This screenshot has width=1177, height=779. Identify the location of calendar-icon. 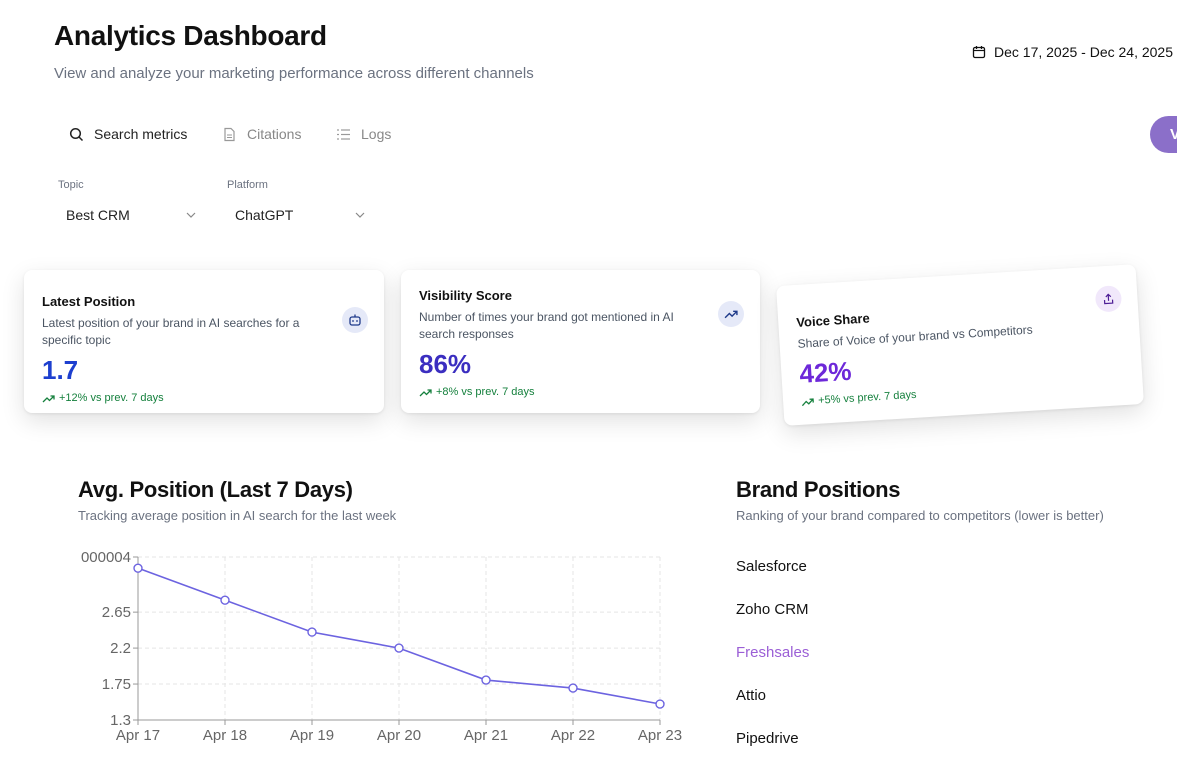
(979, 52).